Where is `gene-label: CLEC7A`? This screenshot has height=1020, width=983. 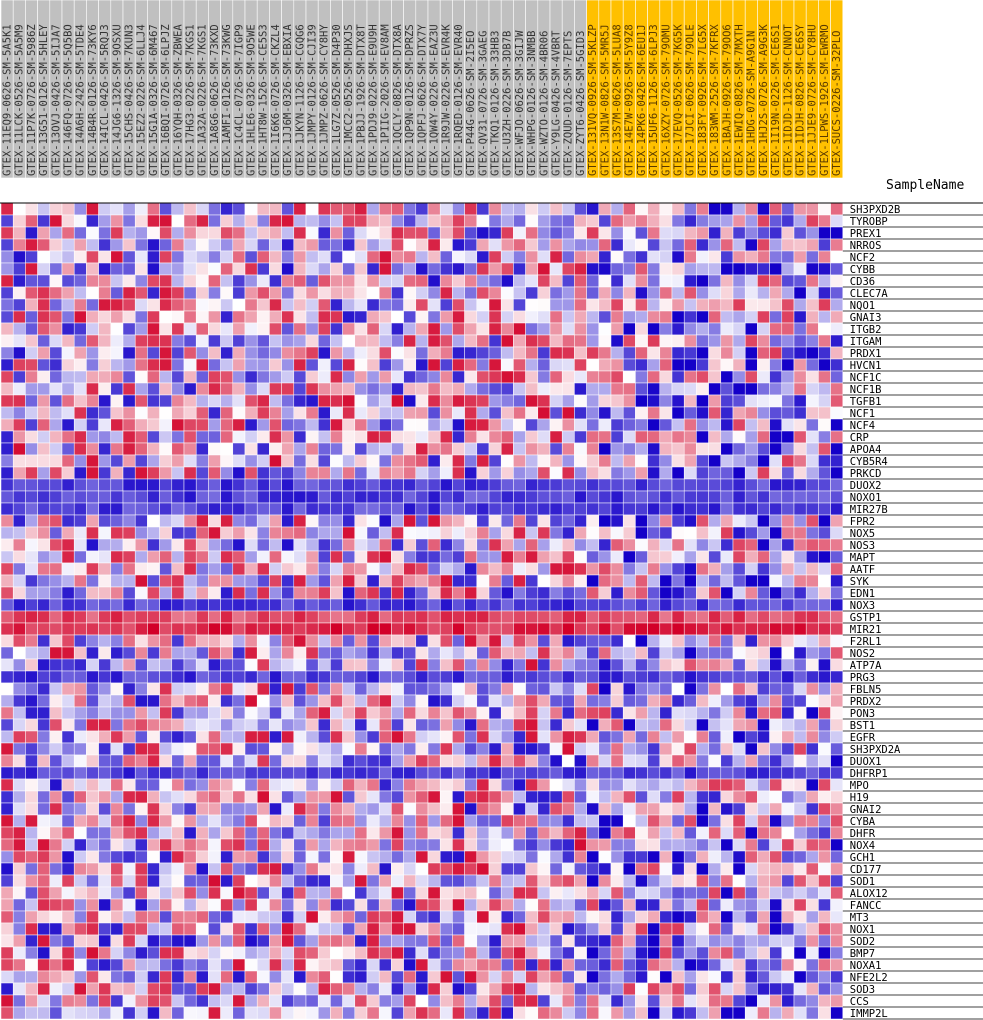
gene-label: CLEC7A is located at coordinates (869, 294).